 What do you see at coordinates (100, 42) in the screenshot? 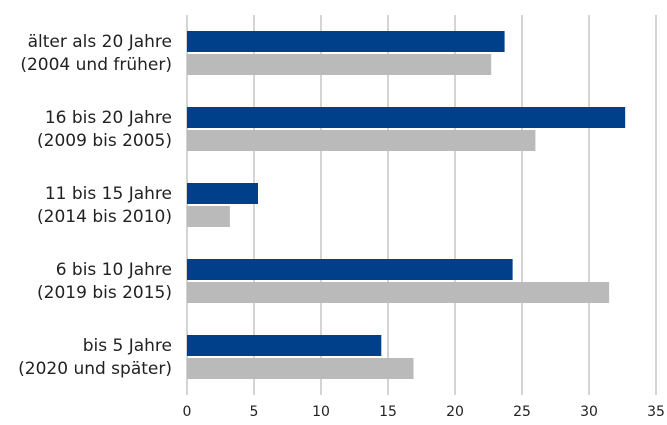
I see `category-label: älter als 20 Jahre` at bounding box center [100, 42].